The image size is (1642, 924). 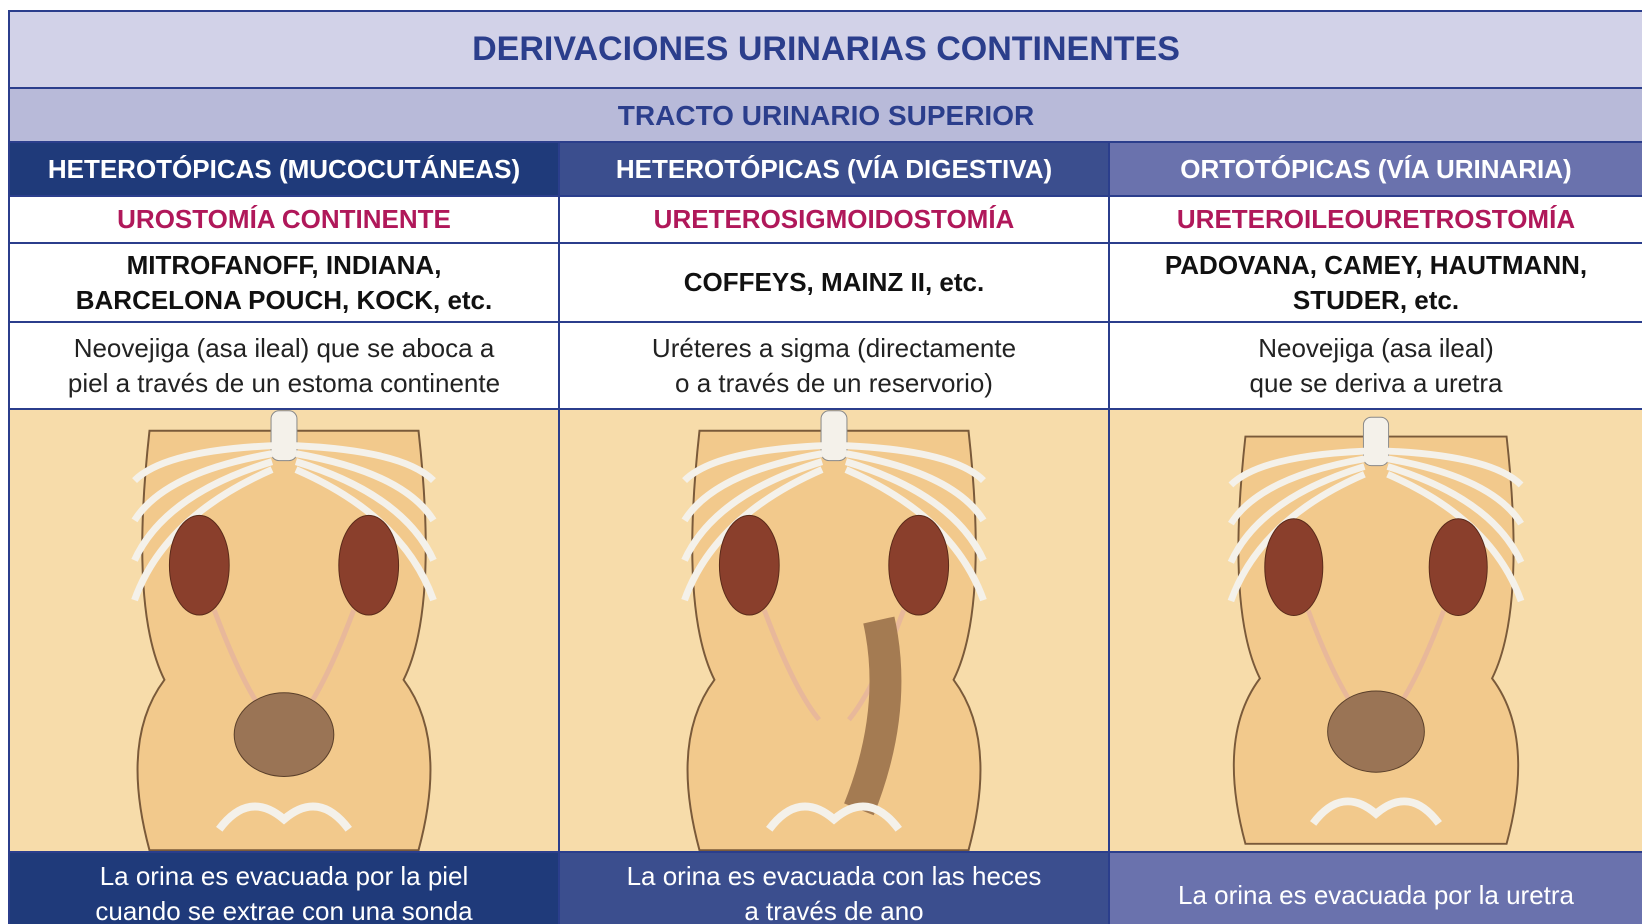 What do you see at coordinates (834, 910) in the screenshot?
I see `footer-line: a través de ano` at bounding box center [834, 910].